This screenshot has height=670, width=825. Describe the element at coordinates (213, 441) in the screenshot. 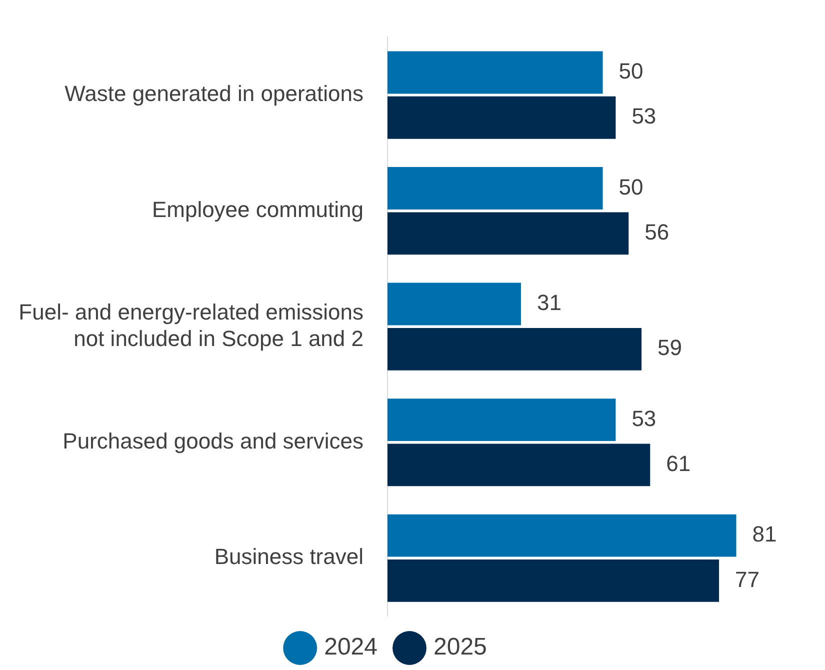

I see `y-tick-label: Purchased goods and services` at that location.